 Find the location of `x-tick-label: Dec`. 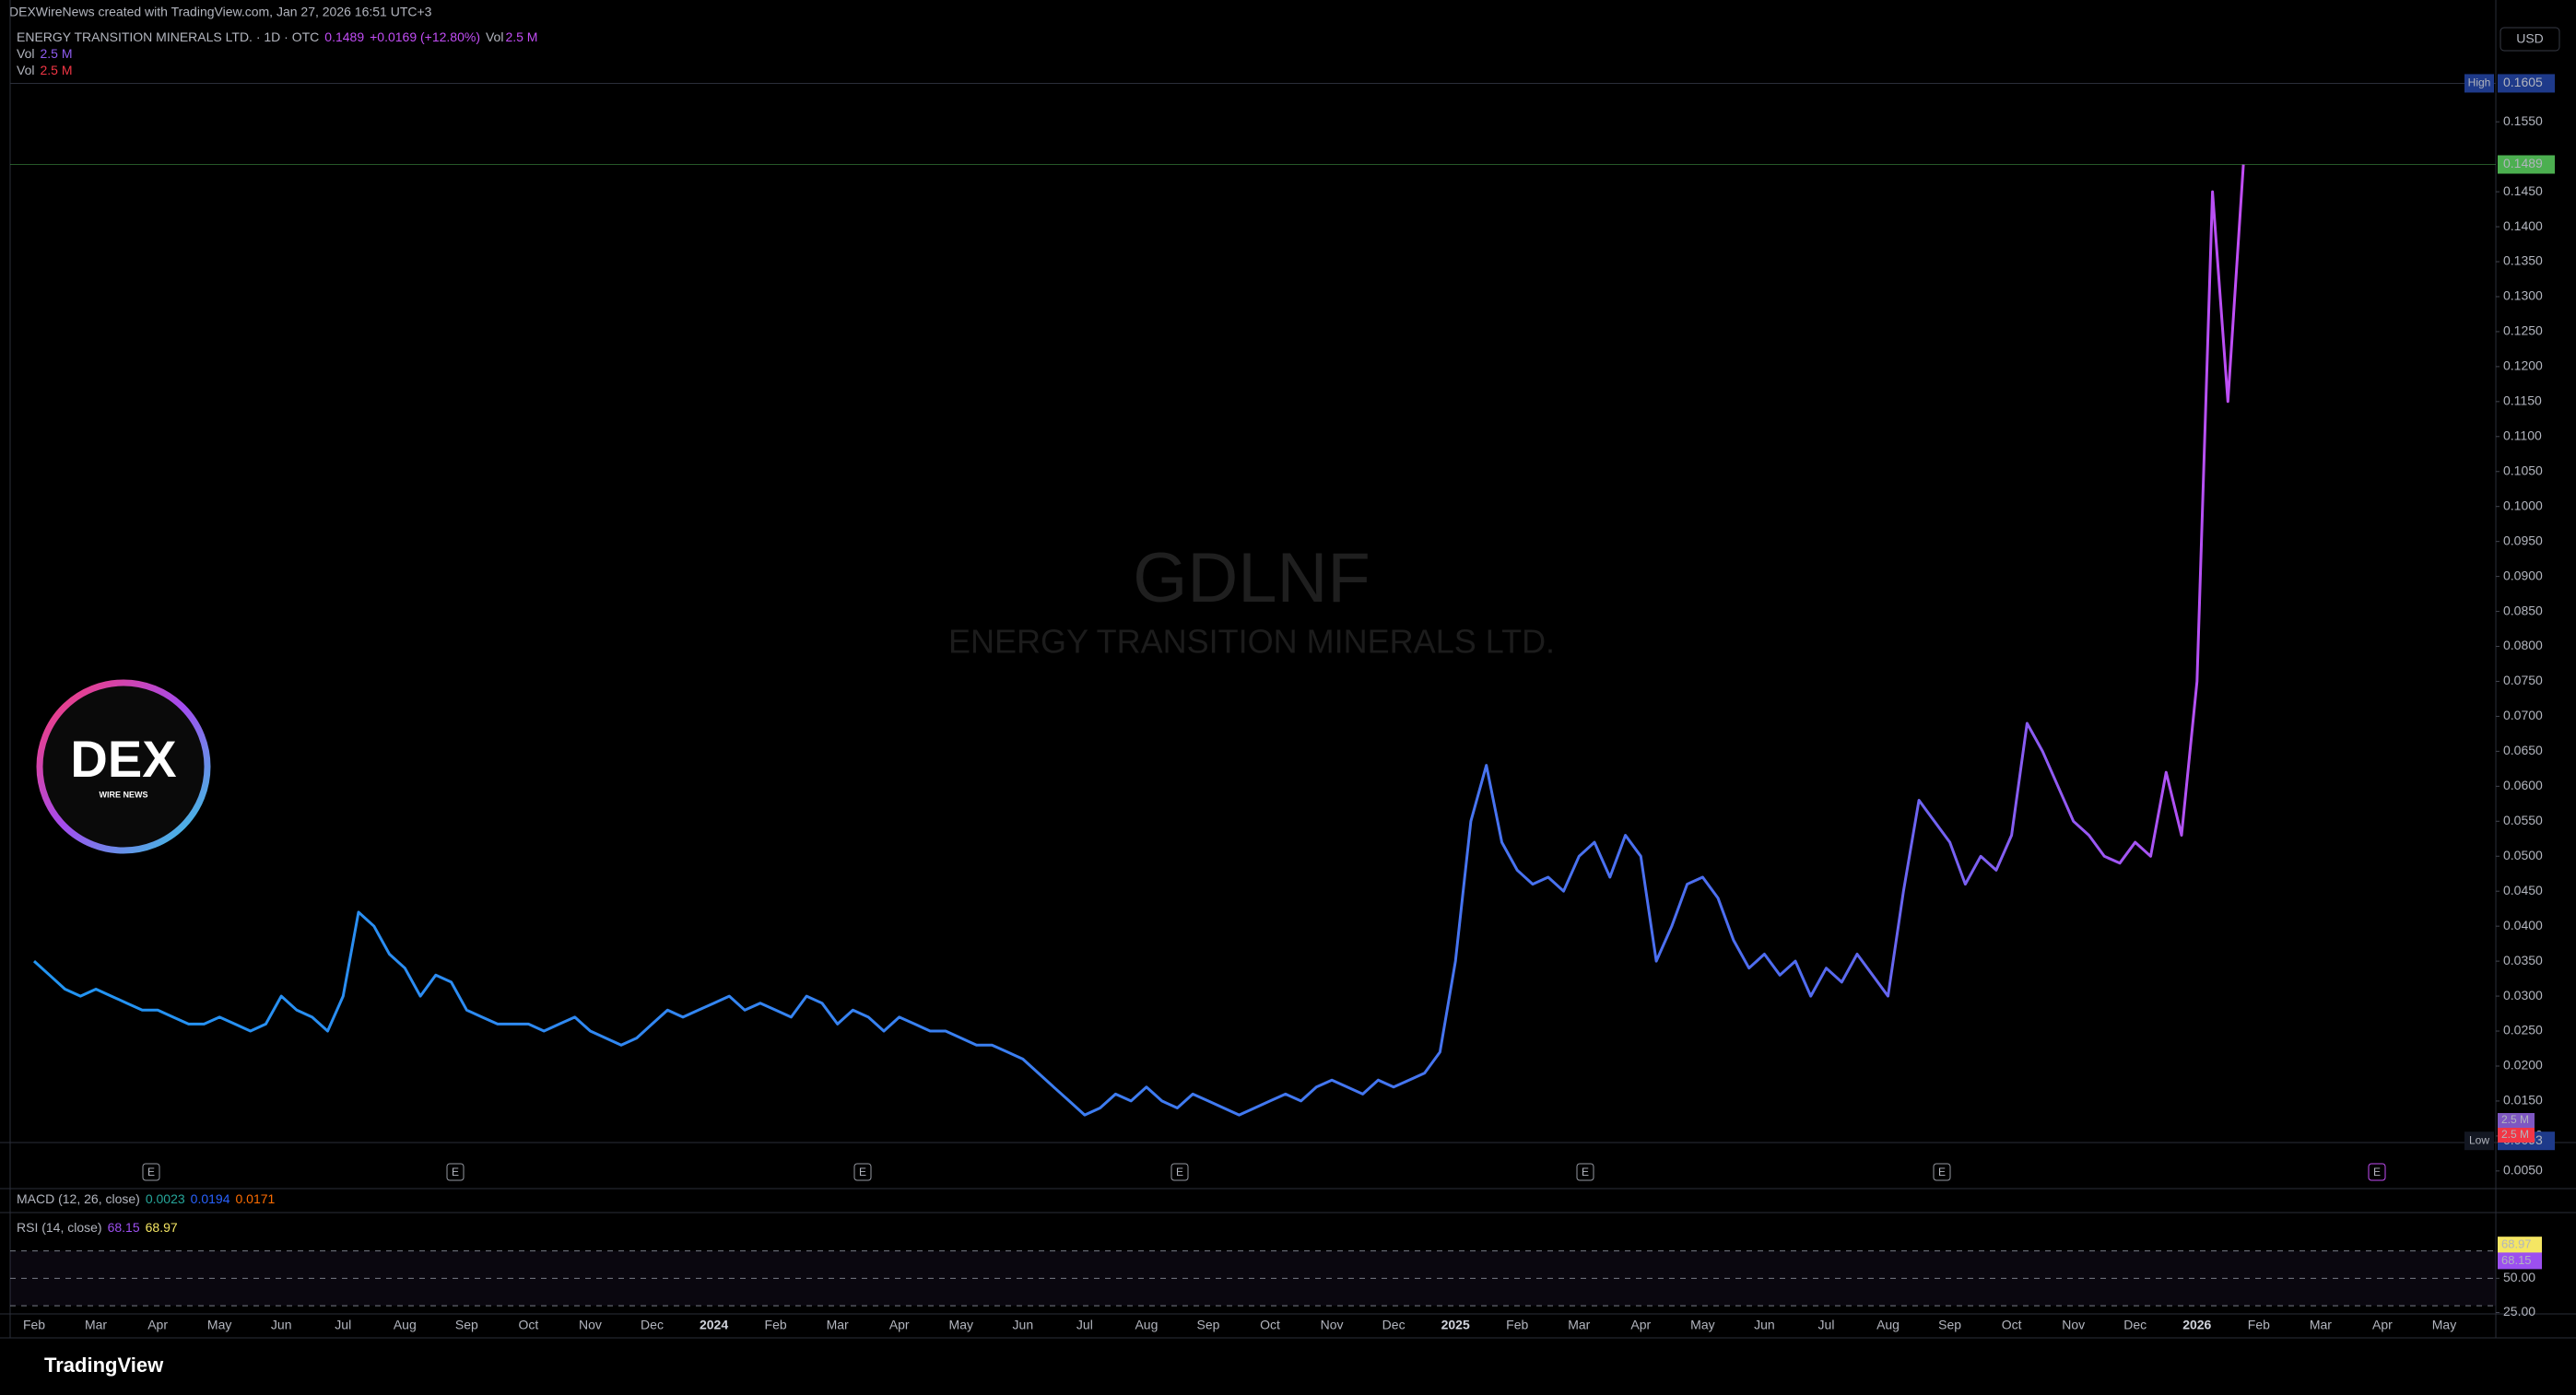

x-tick-label: Dec is located at coordinates (1394, 1325).